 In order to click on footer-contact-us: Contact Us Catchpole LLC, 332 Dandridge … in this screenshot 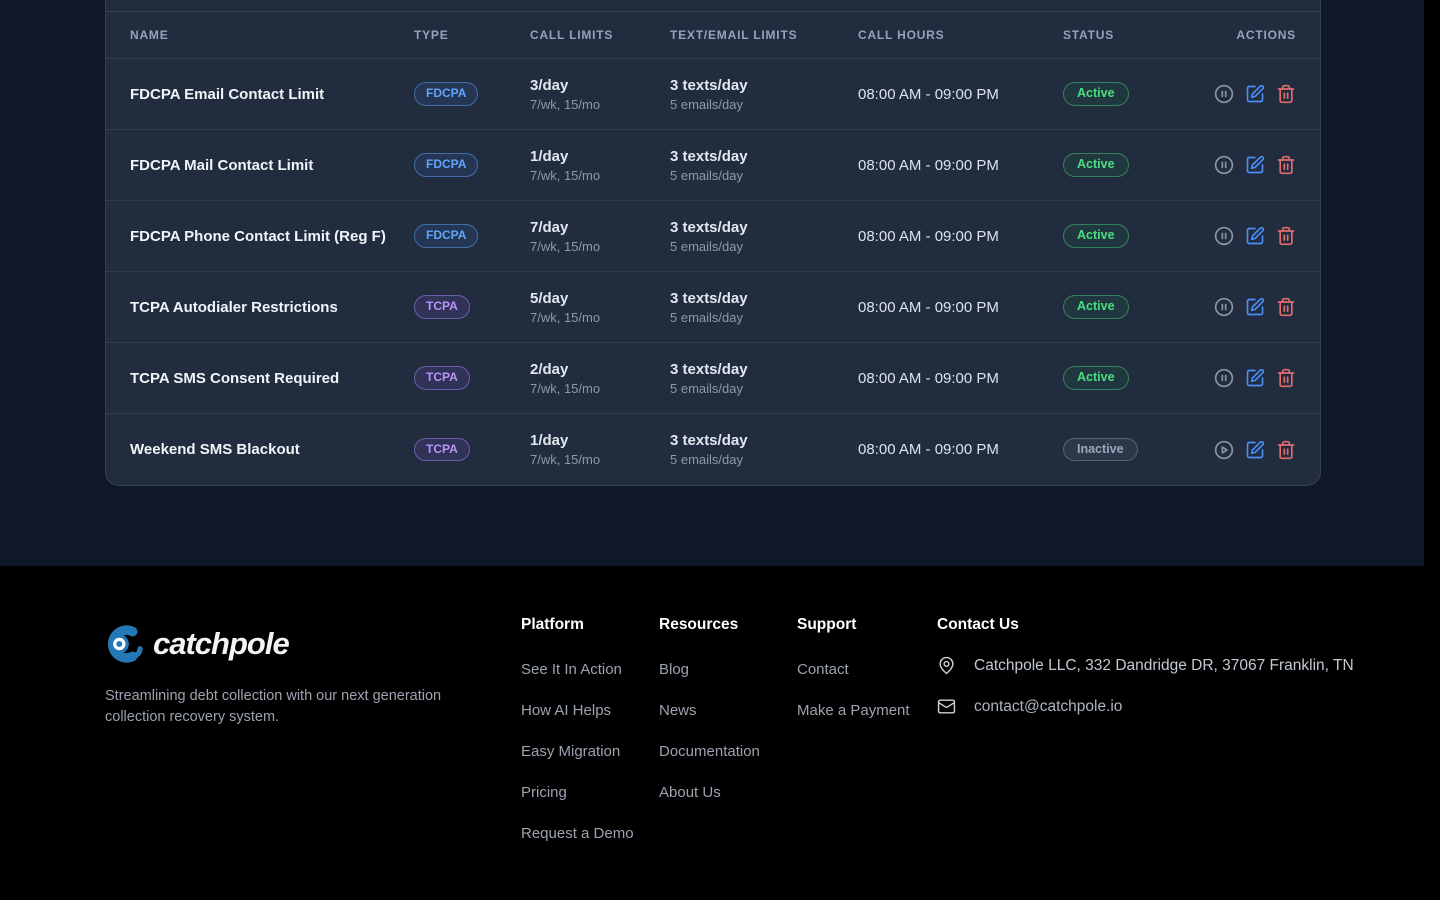, I will do `click(1145, 666)`.